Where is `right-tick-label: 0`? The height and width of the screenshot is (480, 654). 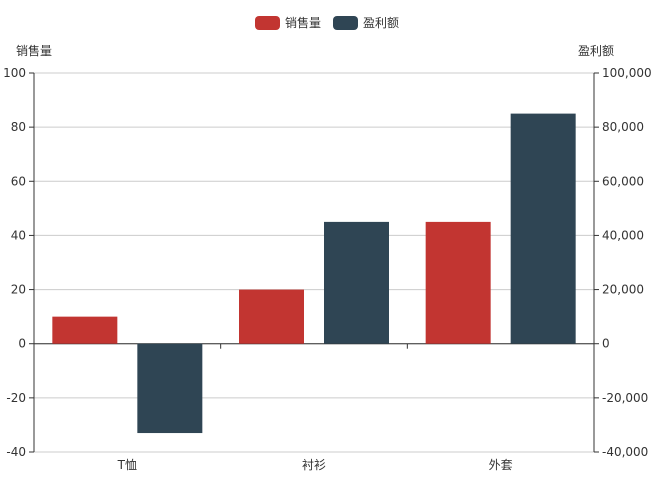
right-tick-label: 0 is located at coordinates (606, 344).